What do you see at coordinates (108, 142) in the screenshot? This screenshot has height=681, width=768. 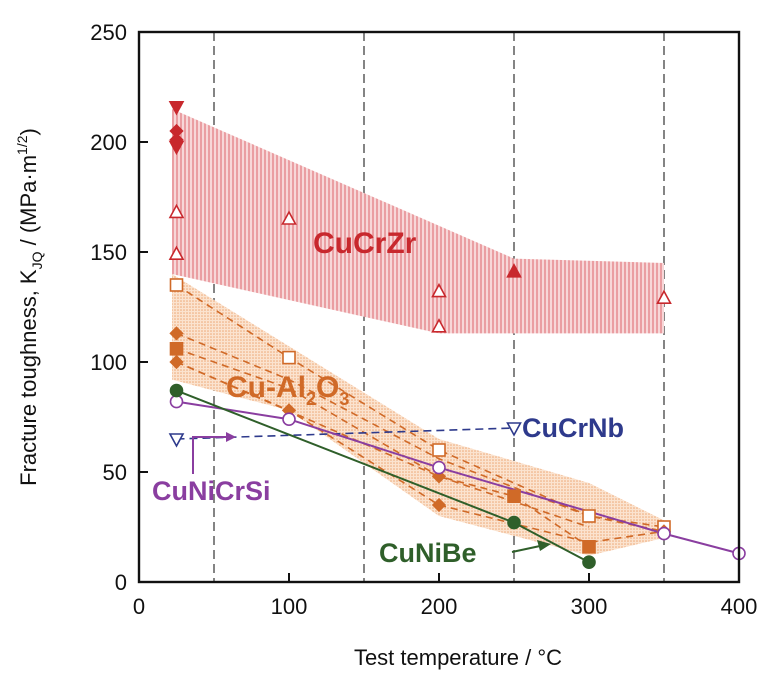 I see `y-tick-label-200: 200` at bounding box center [108, 142].